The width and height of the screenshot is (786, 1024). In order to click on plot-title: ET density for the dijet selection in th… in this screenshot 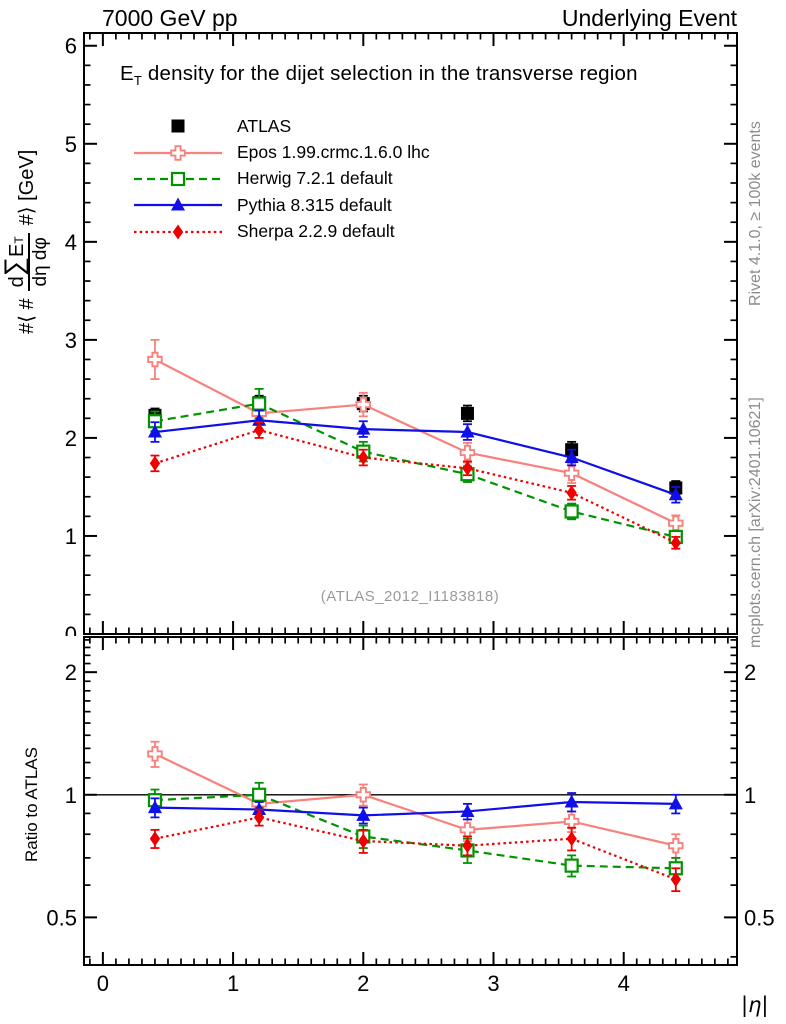, I will do `click(379, 75)`.